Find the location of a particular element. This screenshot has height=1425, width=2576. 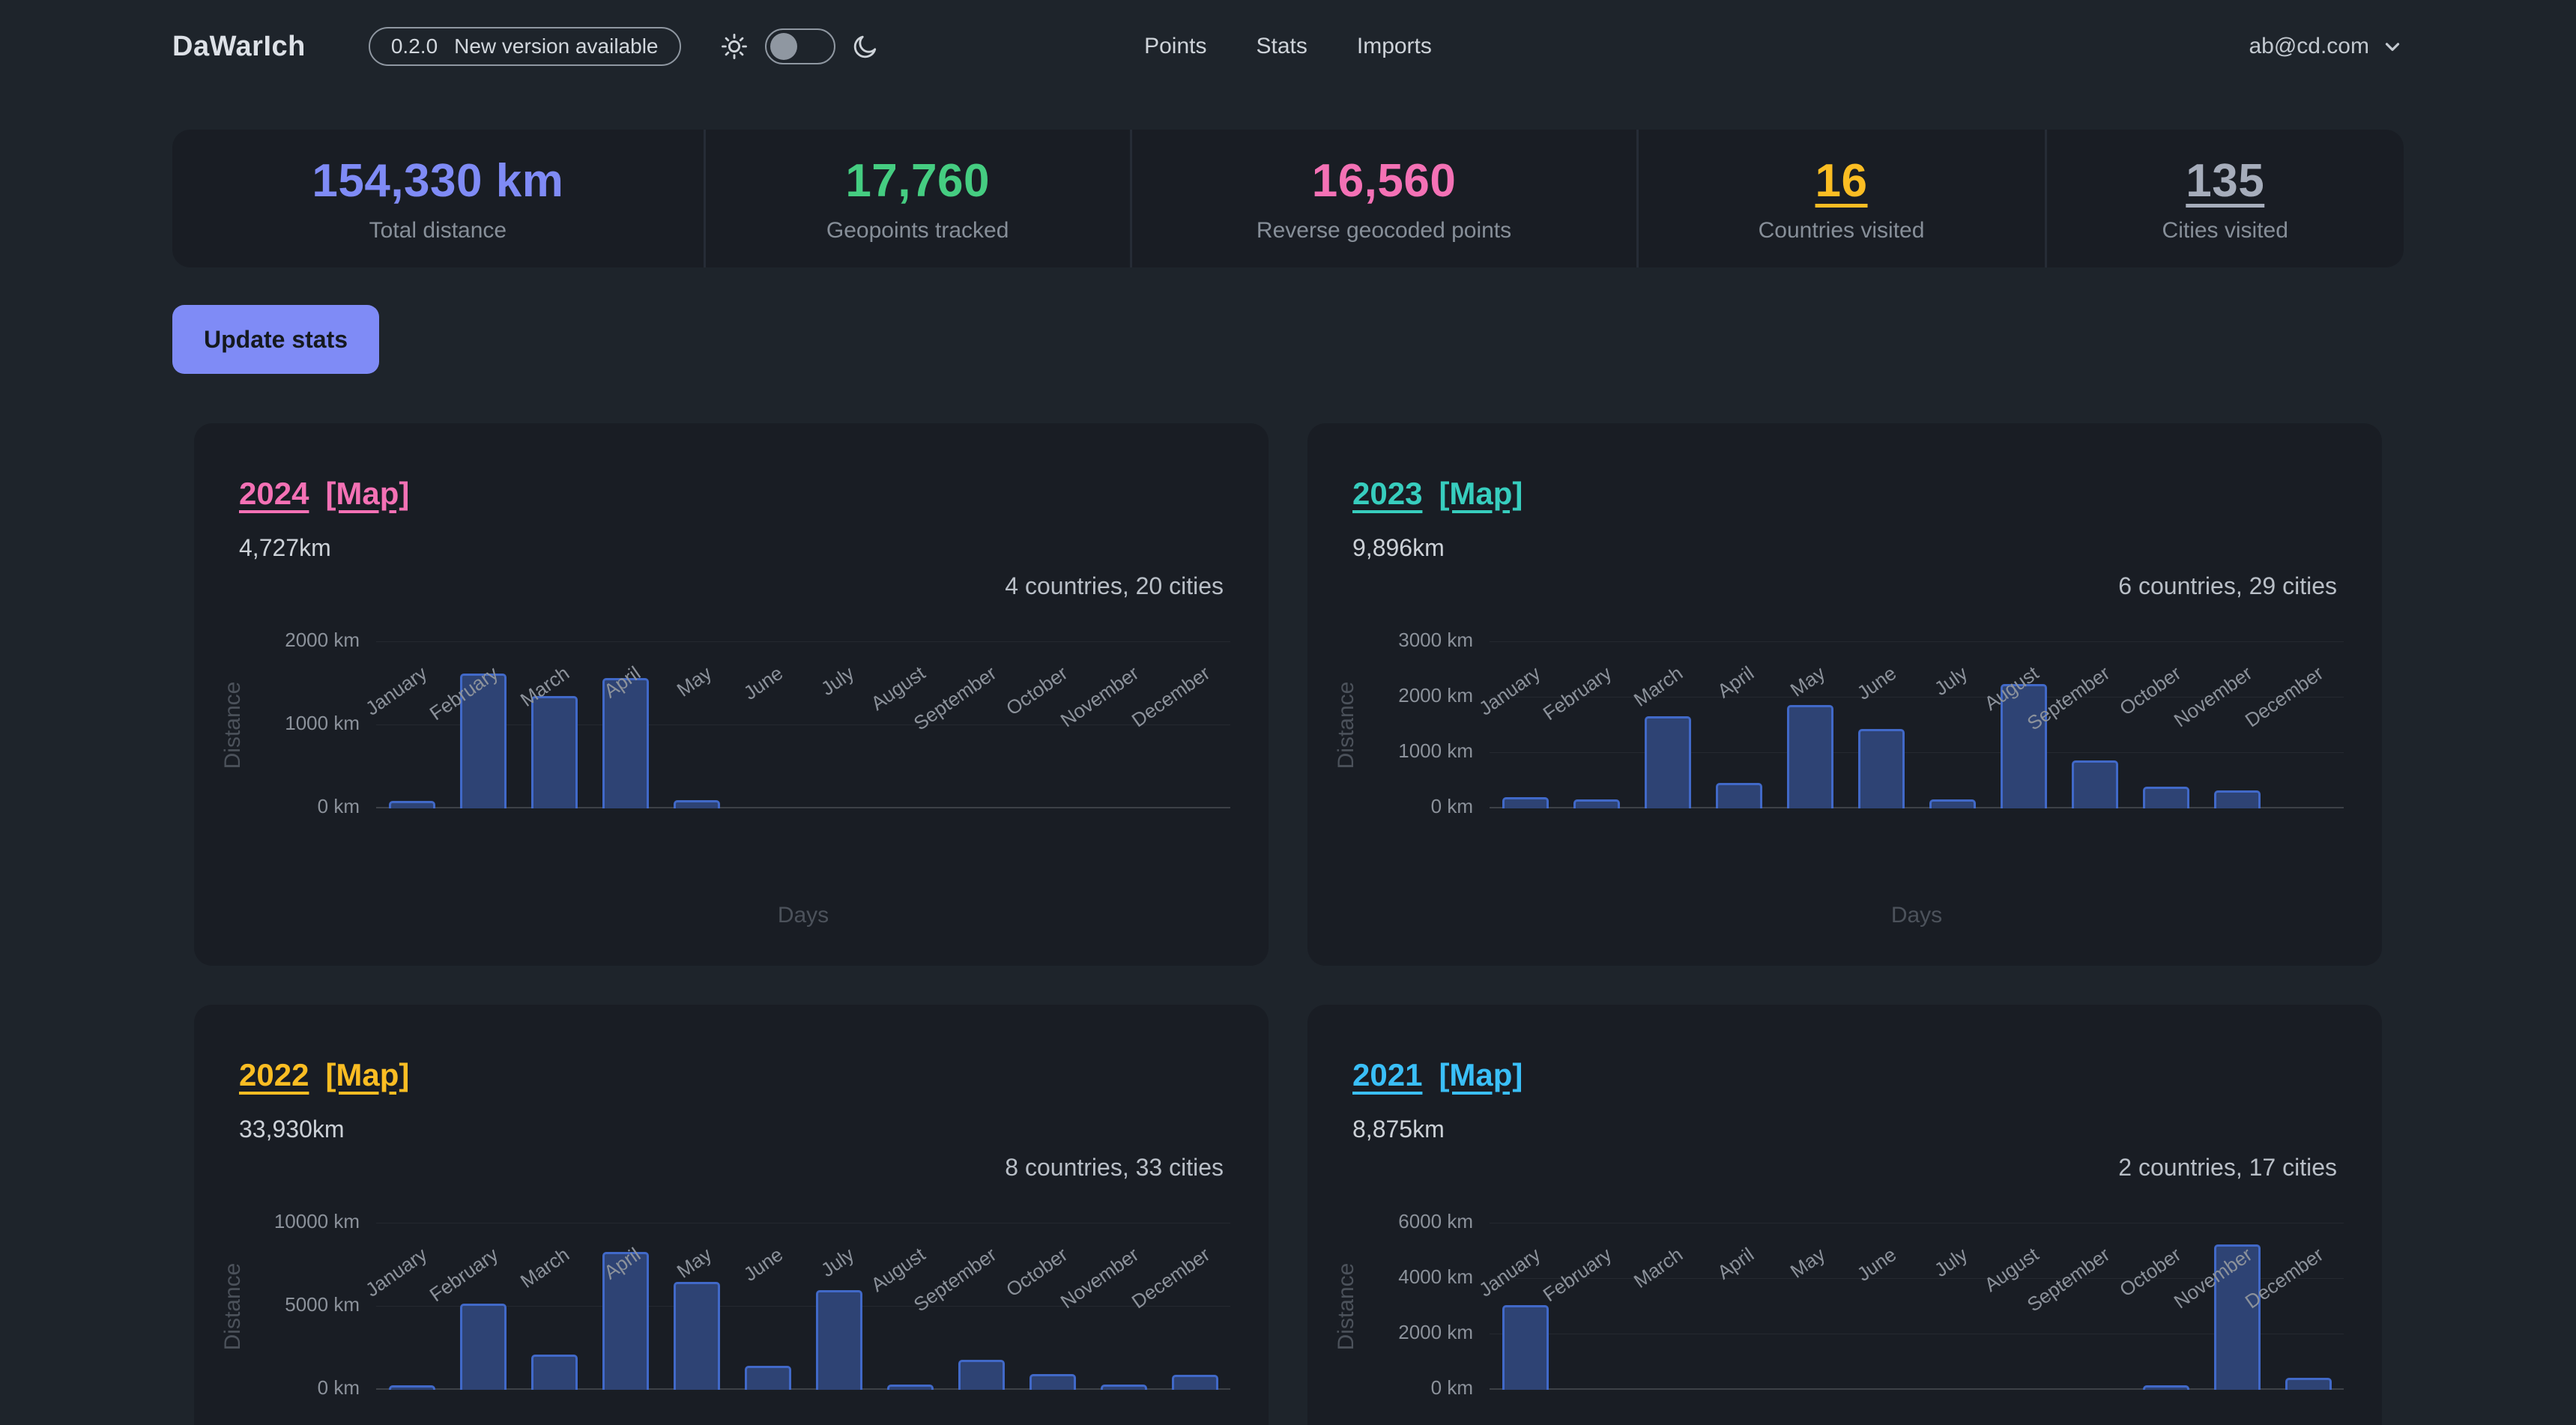

nav-link-stats: Stats is located at coordinates (1281, 46).